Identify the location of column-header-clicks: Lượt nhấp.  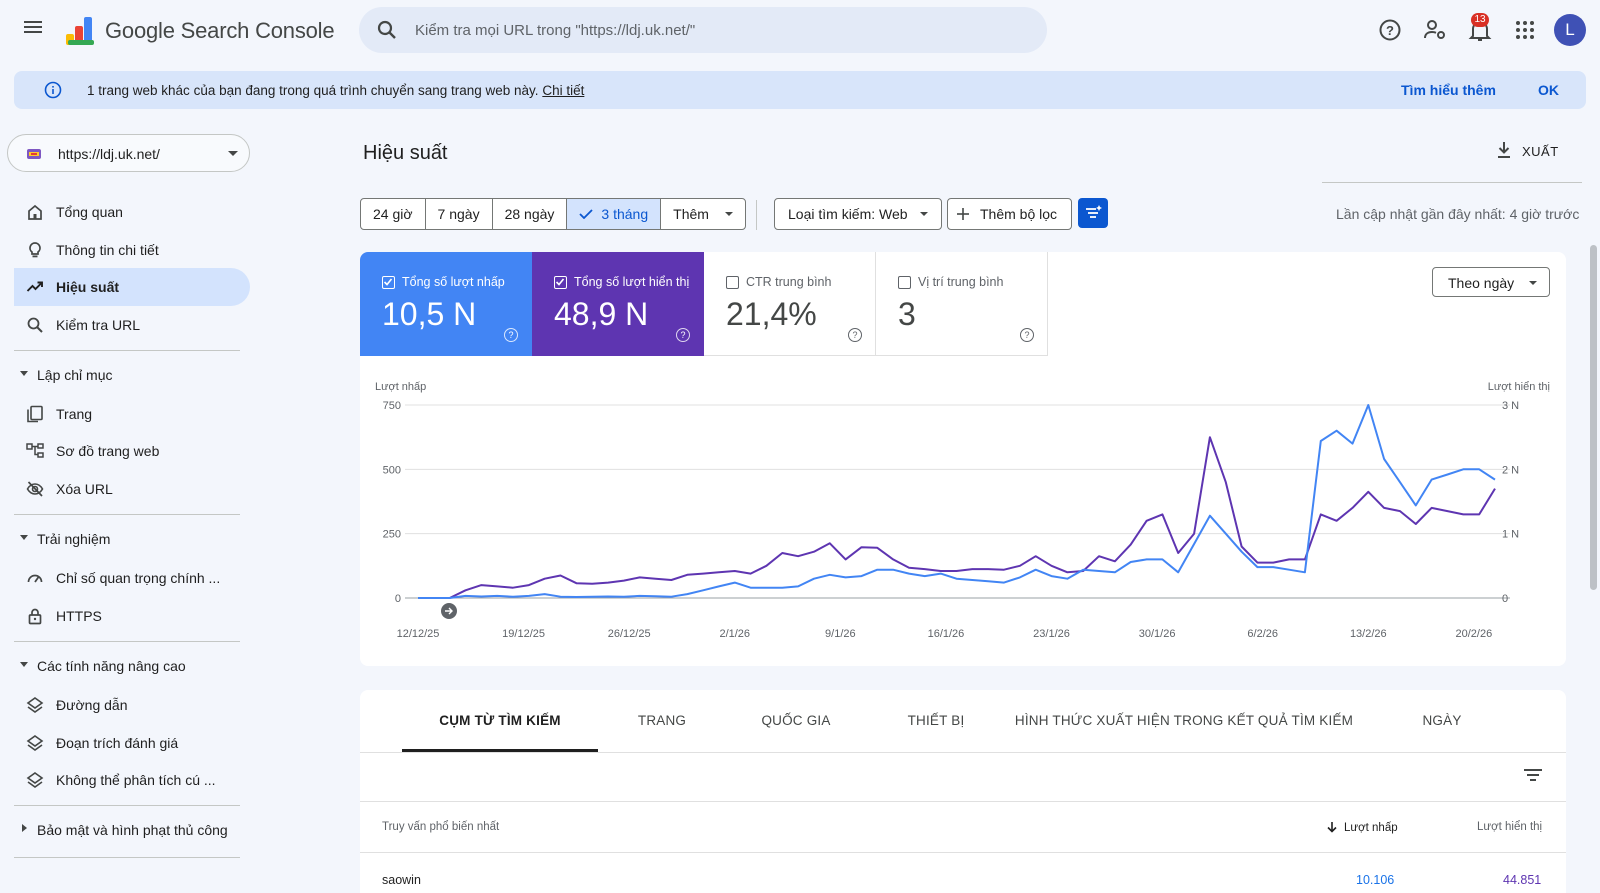
(1362, 827).